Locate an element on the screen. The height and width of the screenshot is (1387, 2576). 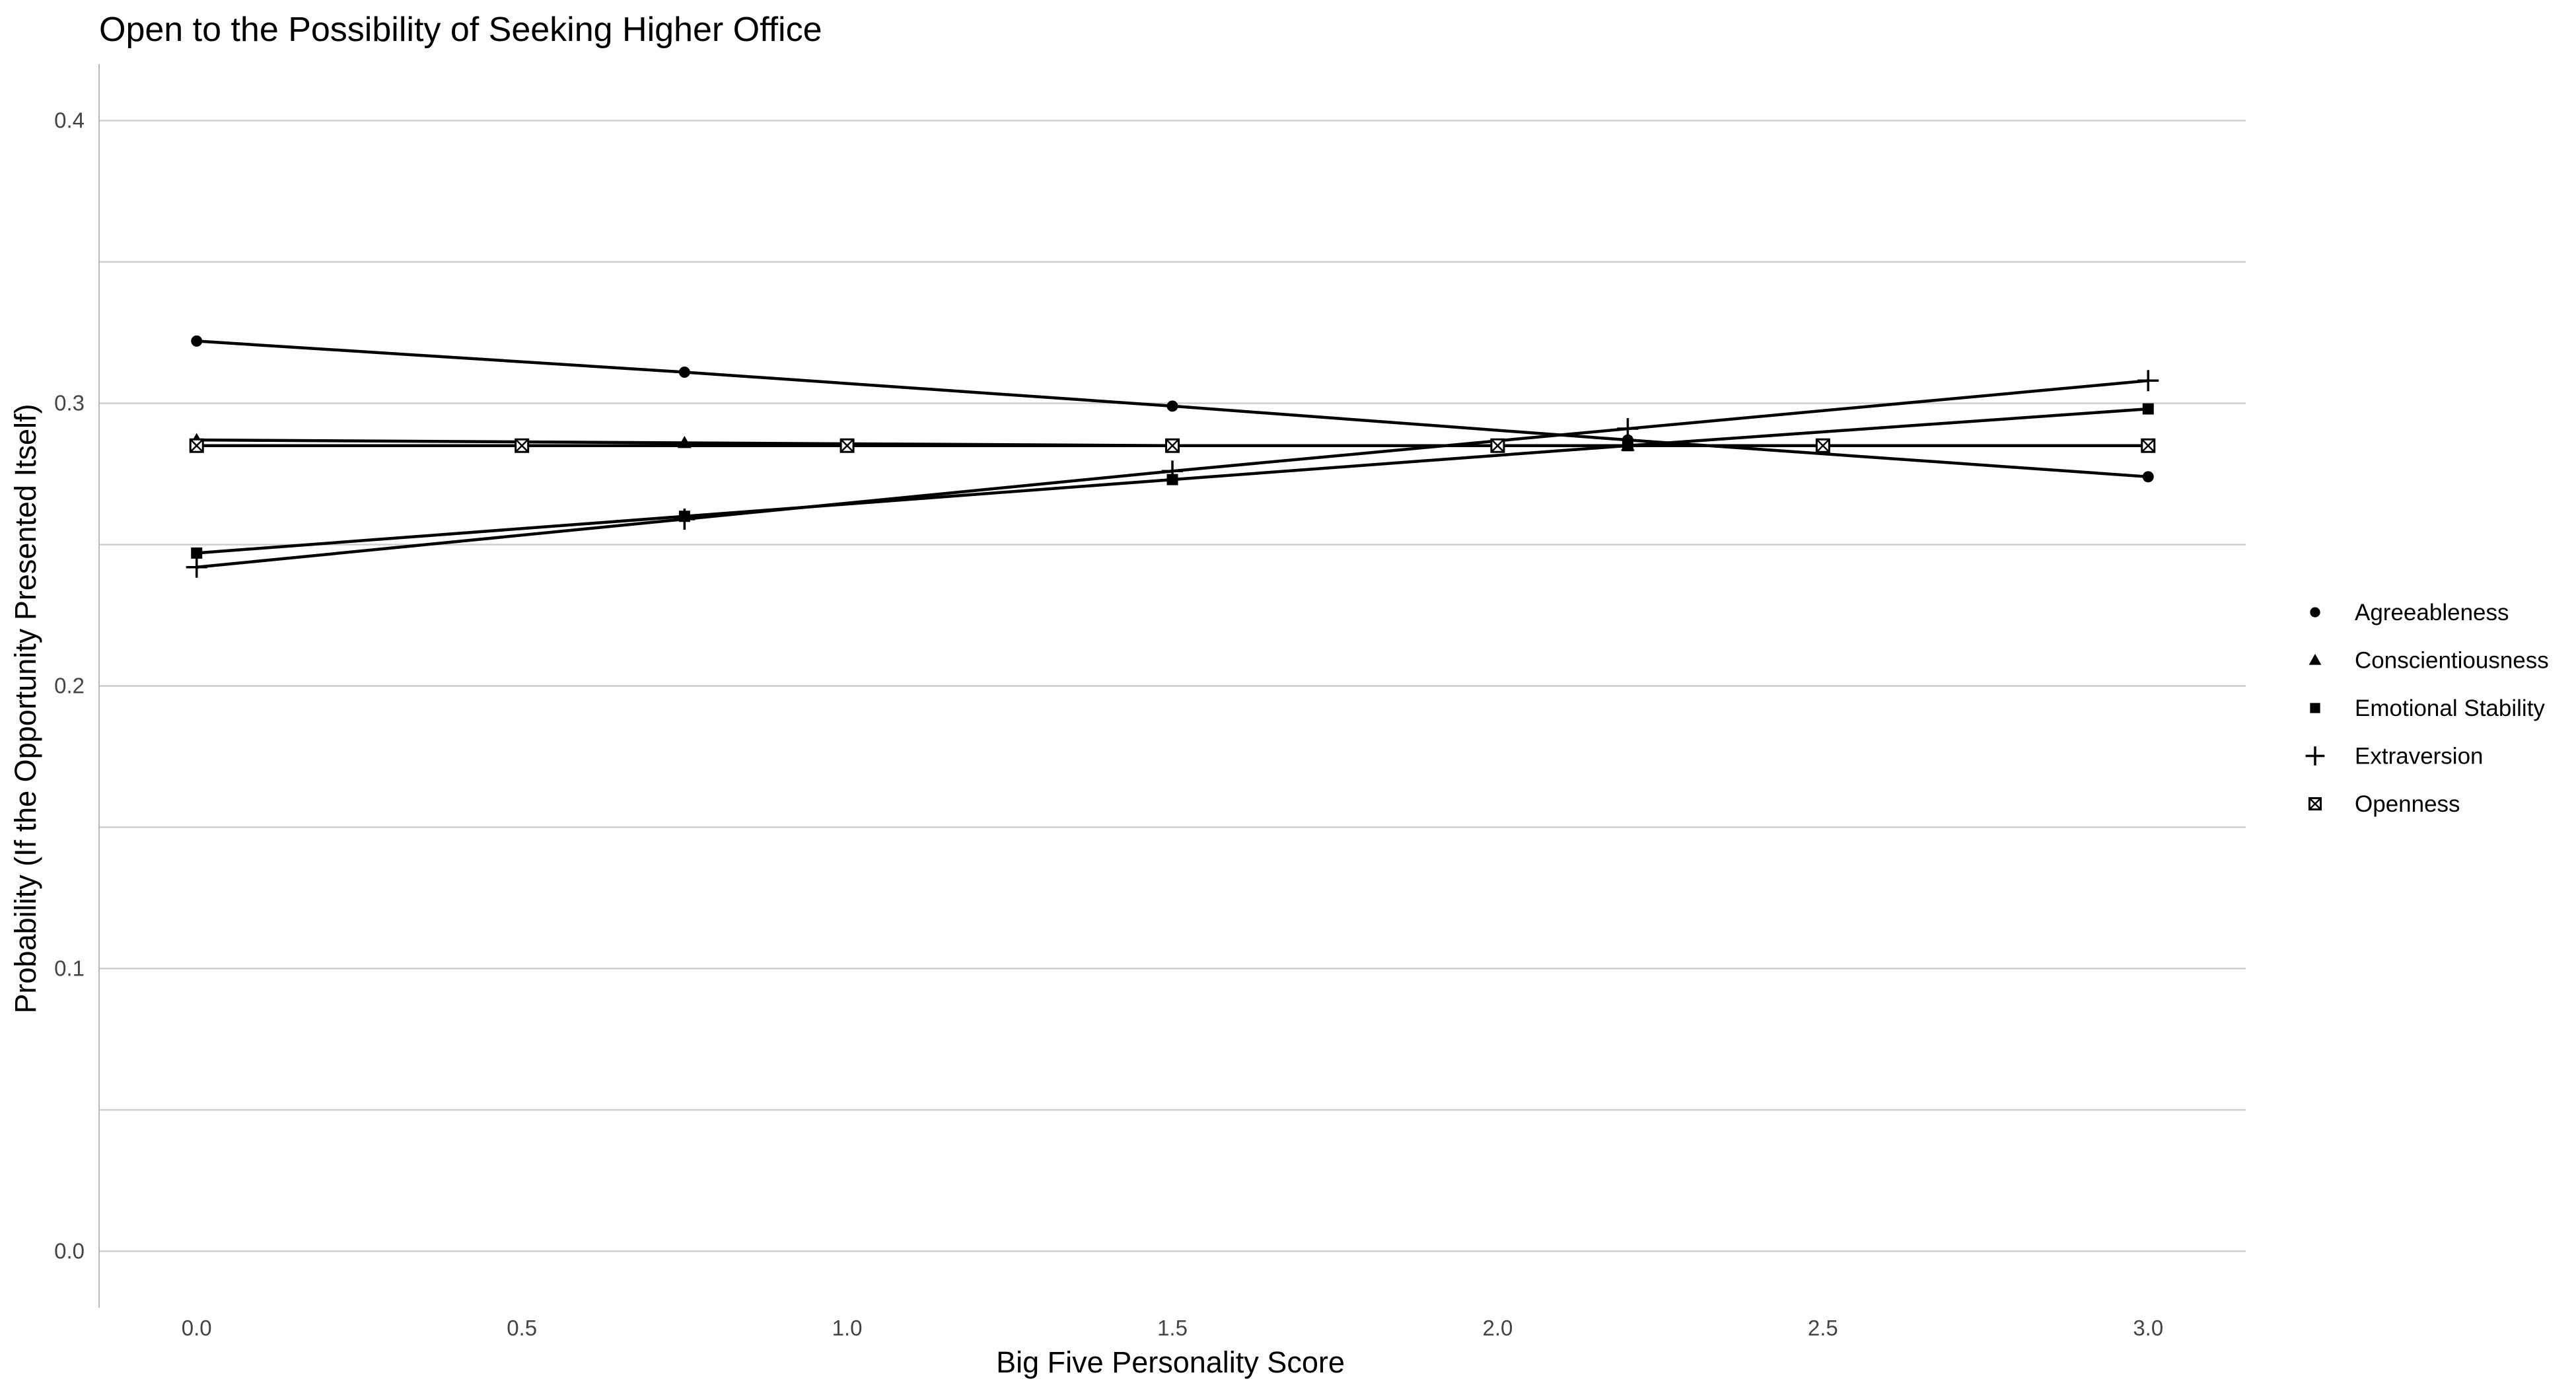
series-group is located at coordinates (1173, 456).